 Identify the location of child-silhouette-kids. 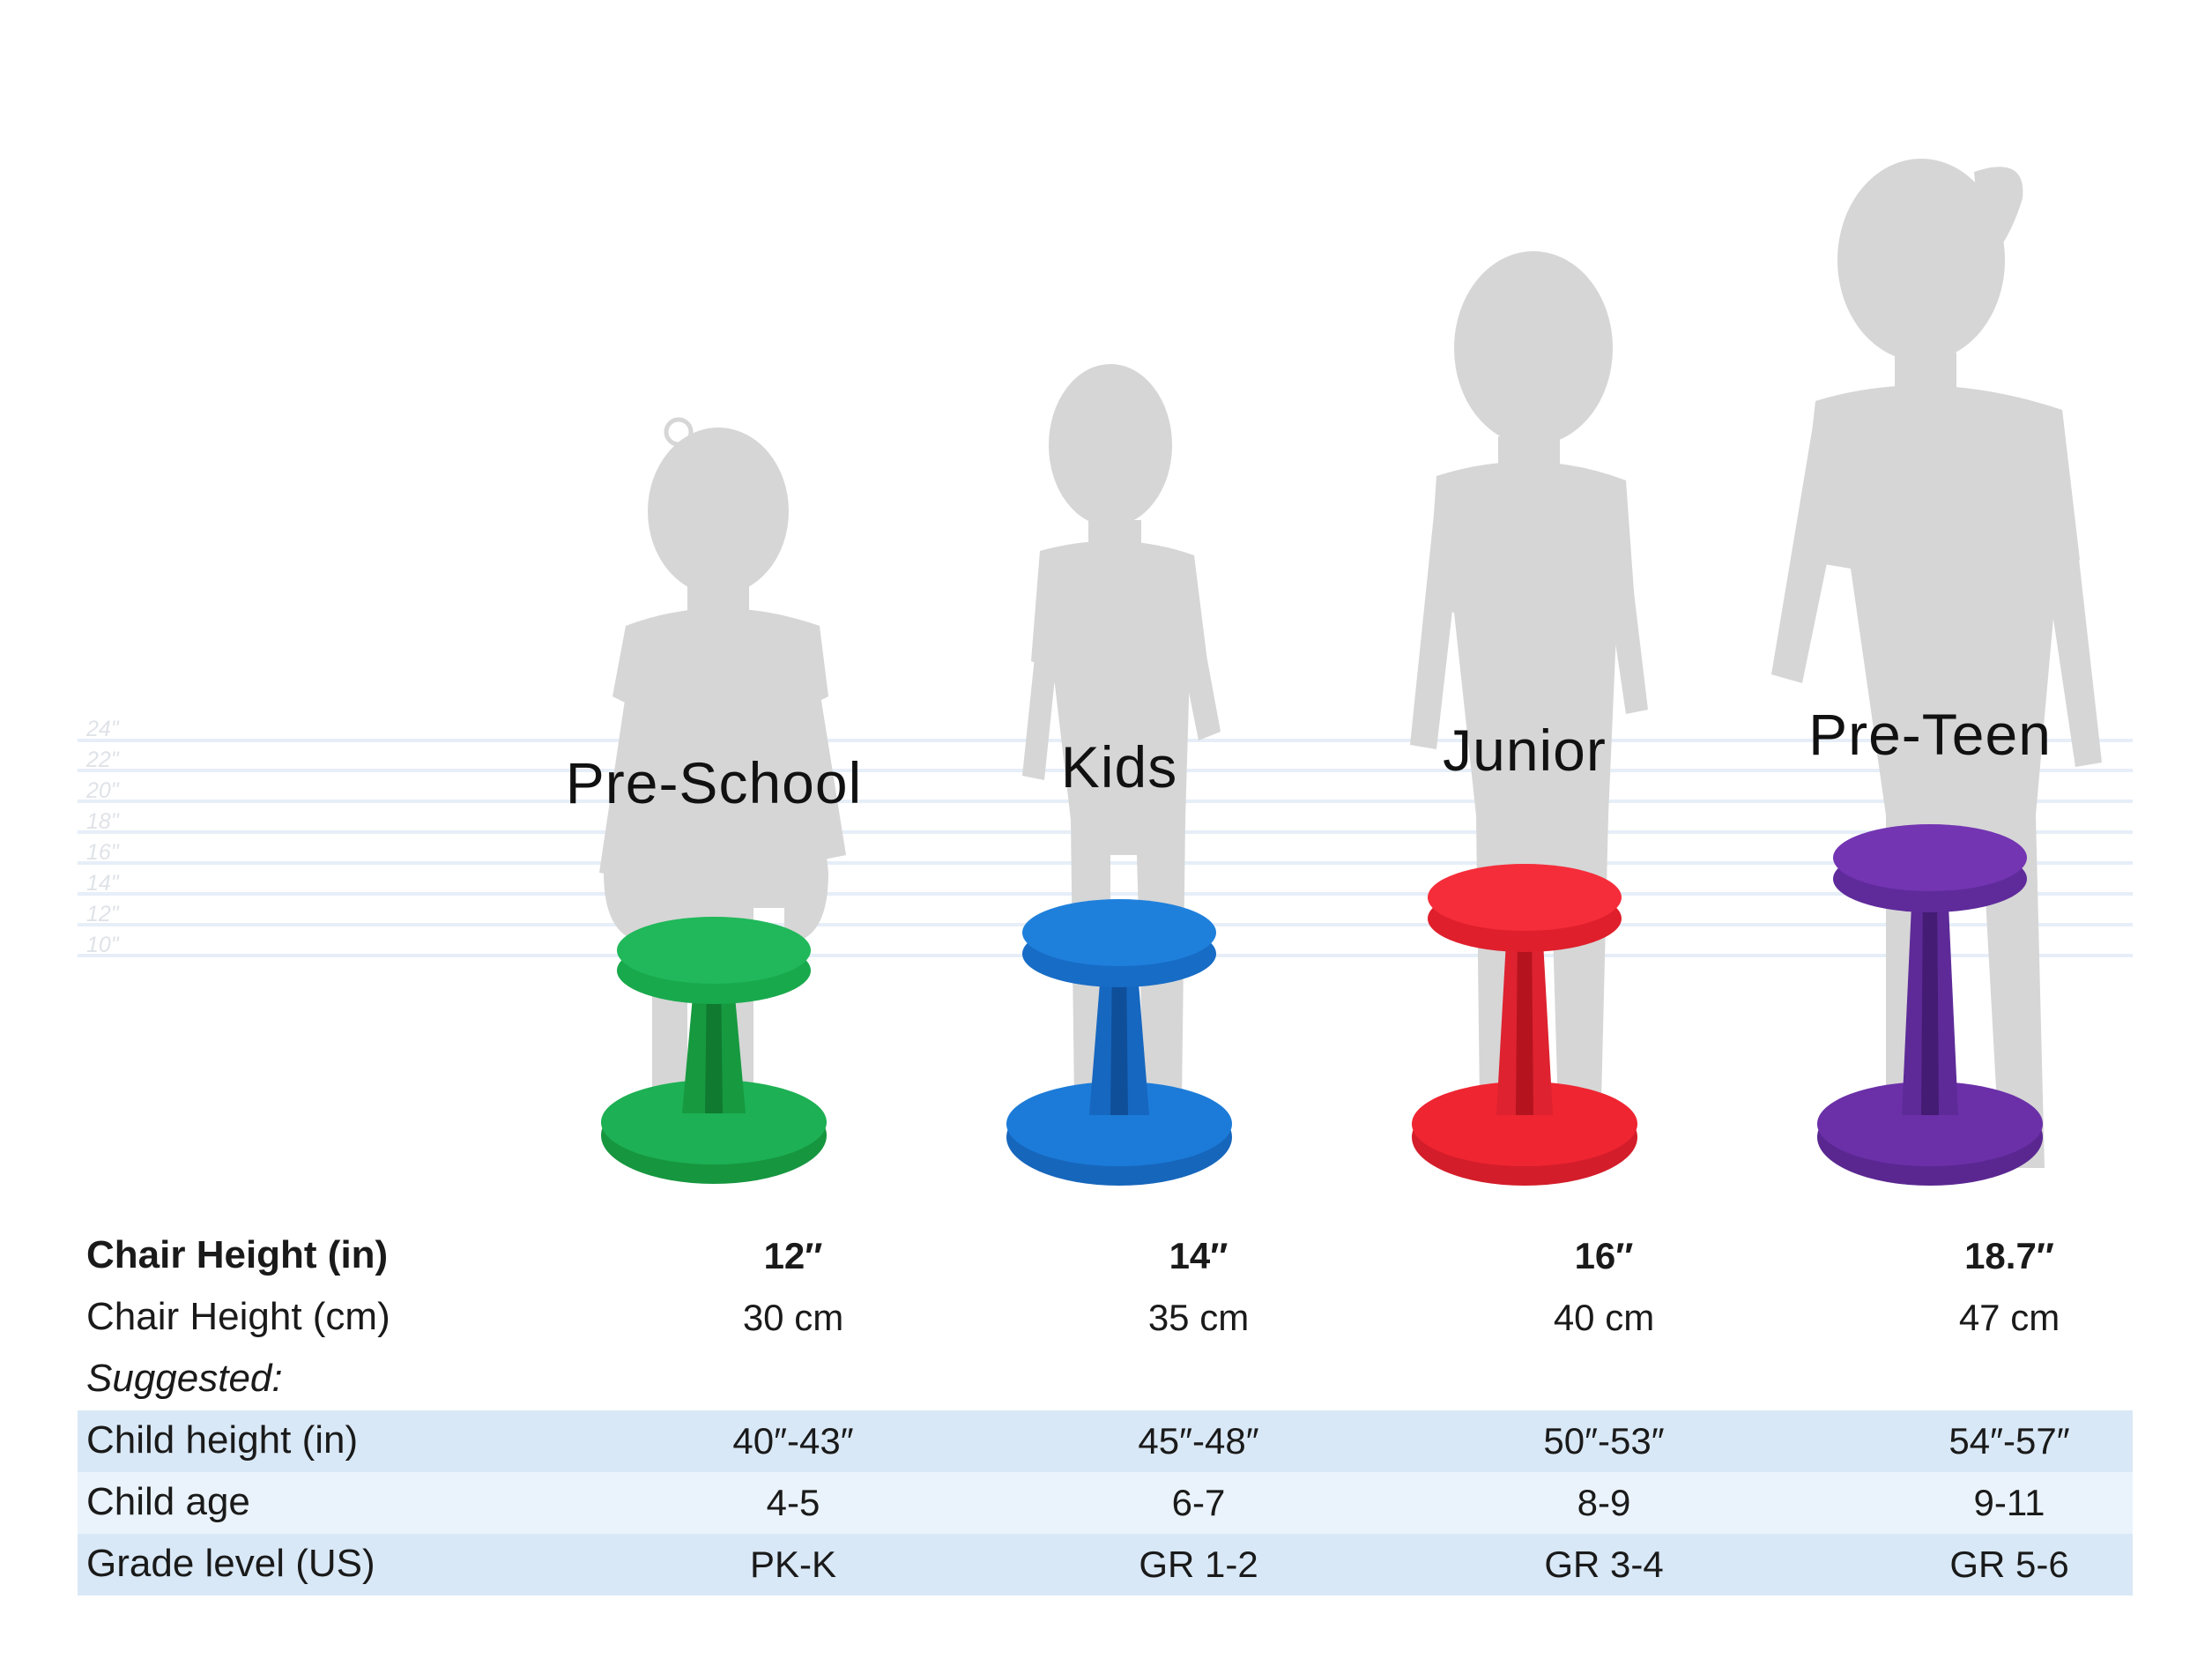
(1121, 768).